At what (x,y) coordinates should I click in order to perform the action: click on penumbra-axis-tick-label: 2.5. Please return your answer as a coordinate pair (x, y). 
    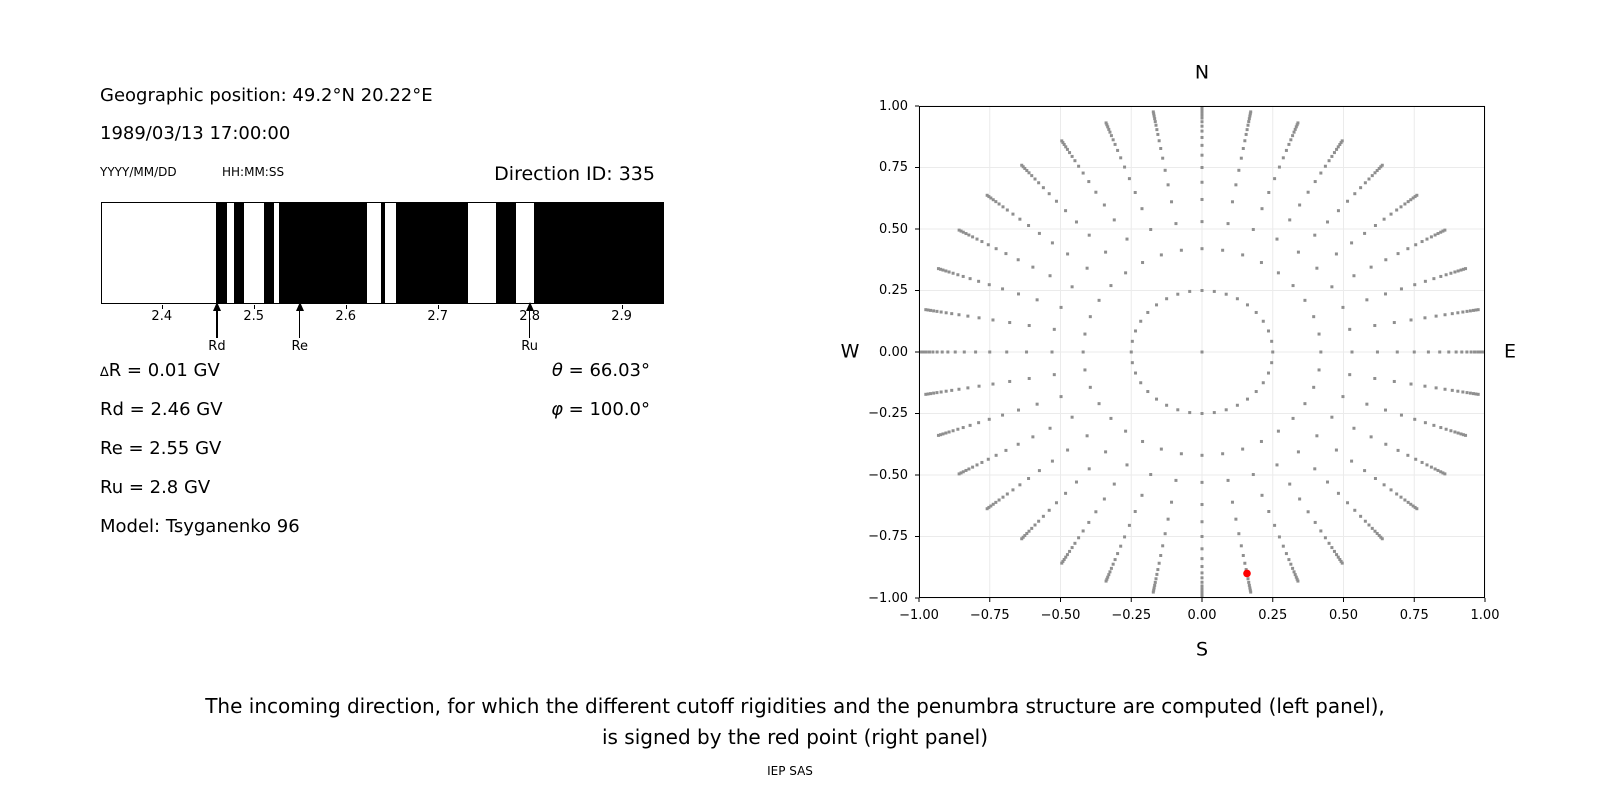
    Looking at the image, I should click on (254, 316).